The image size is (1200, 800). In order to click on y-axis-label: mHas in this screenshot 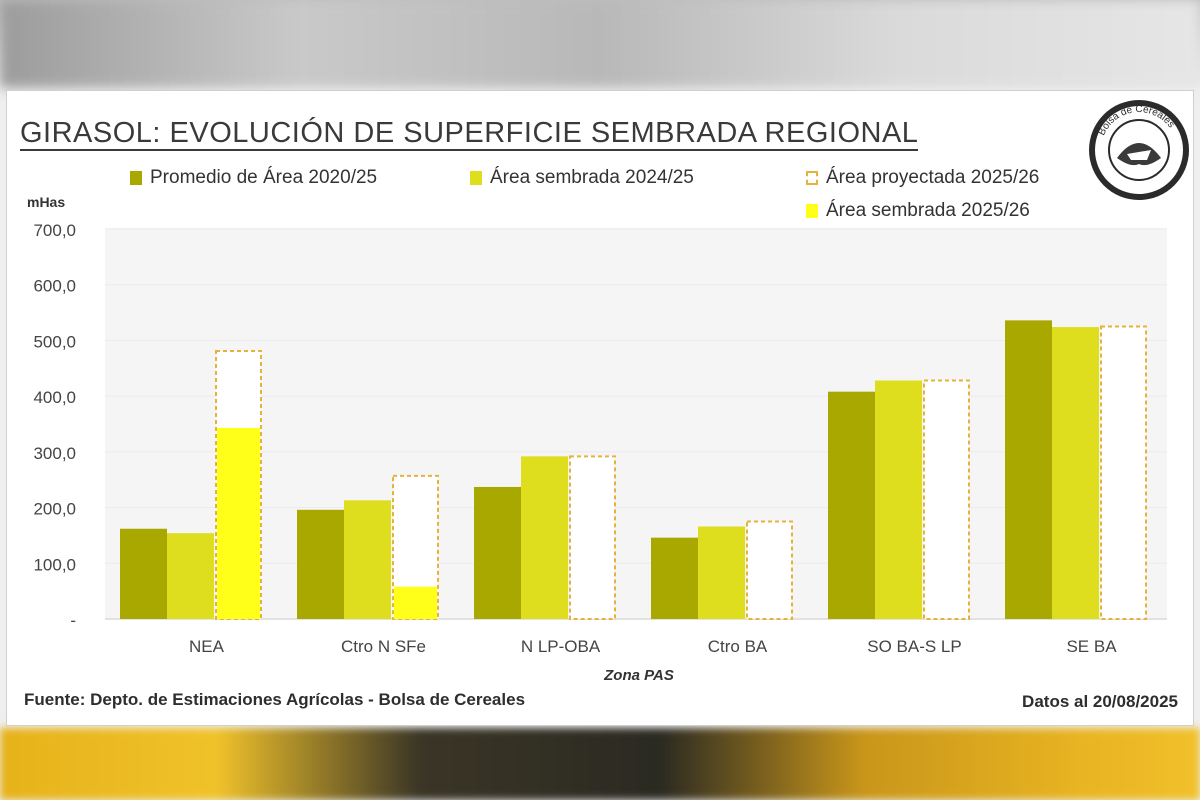, I will do `click(46, 202)`.